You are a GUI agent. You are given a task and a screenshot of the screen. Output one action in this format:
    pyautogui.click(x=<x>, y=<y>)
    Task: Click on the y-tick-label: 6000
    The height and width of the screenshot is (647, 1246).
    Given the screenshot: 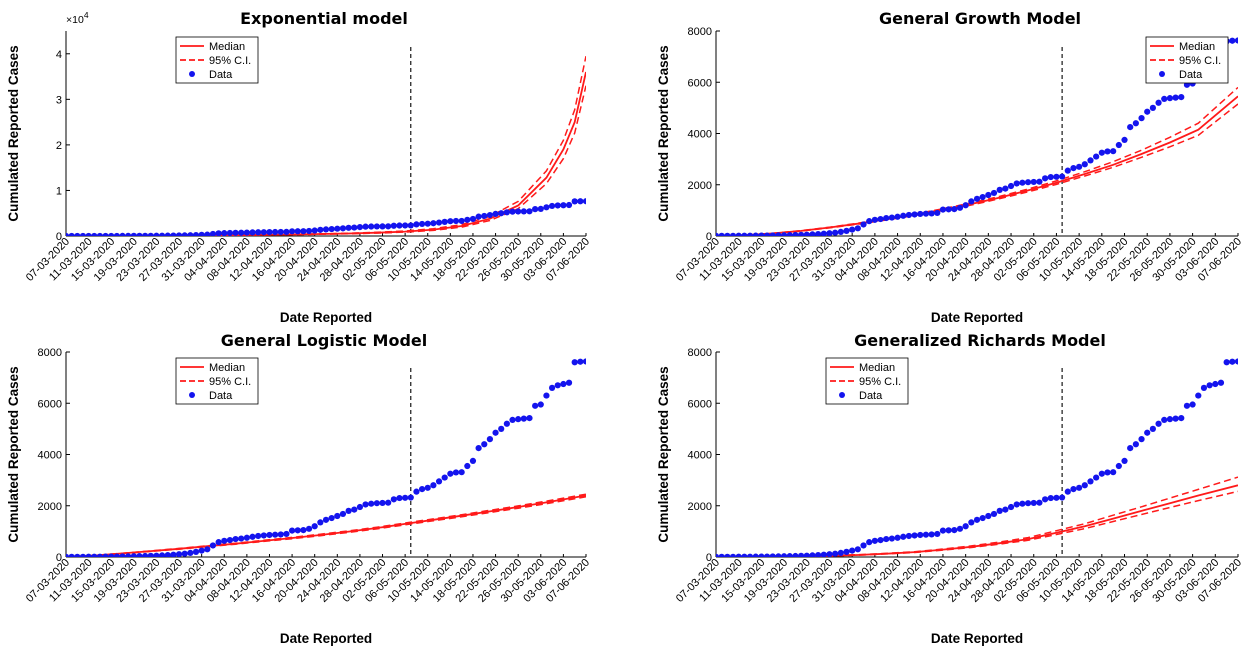 What is the action you would take?
    pyautogui.click(x=700, y=83)
    